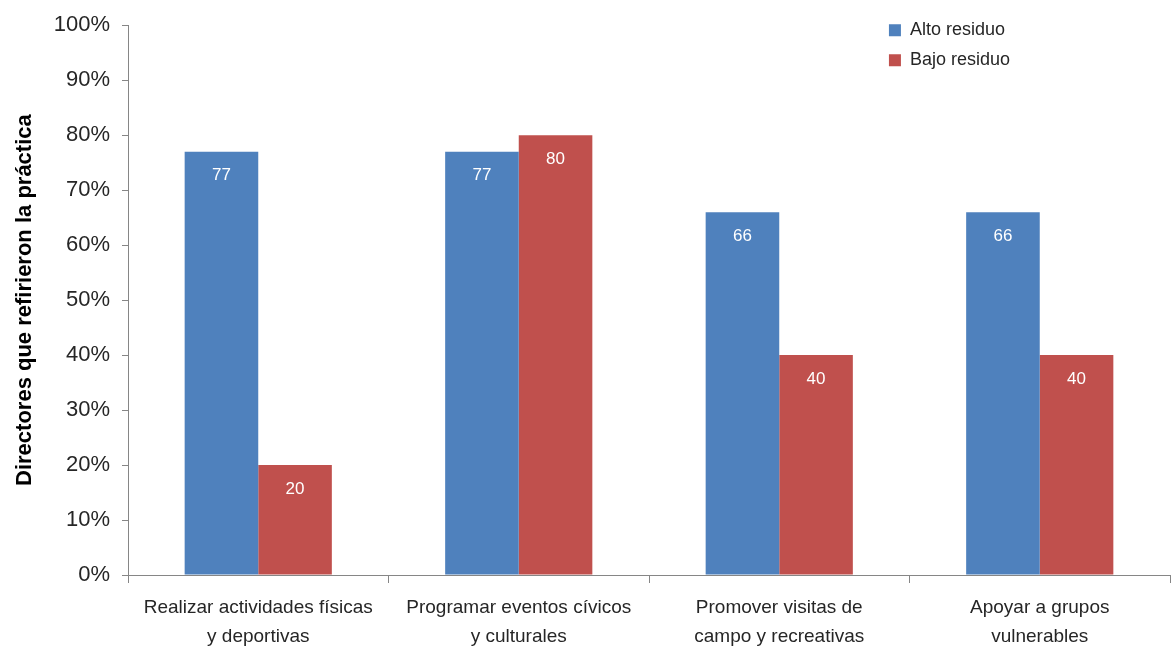 This screenshot has width=1175, height=647. Describe the element at coordinates (87, 79) in the screenshot. I see `y-tick-label: 90%` at that location.